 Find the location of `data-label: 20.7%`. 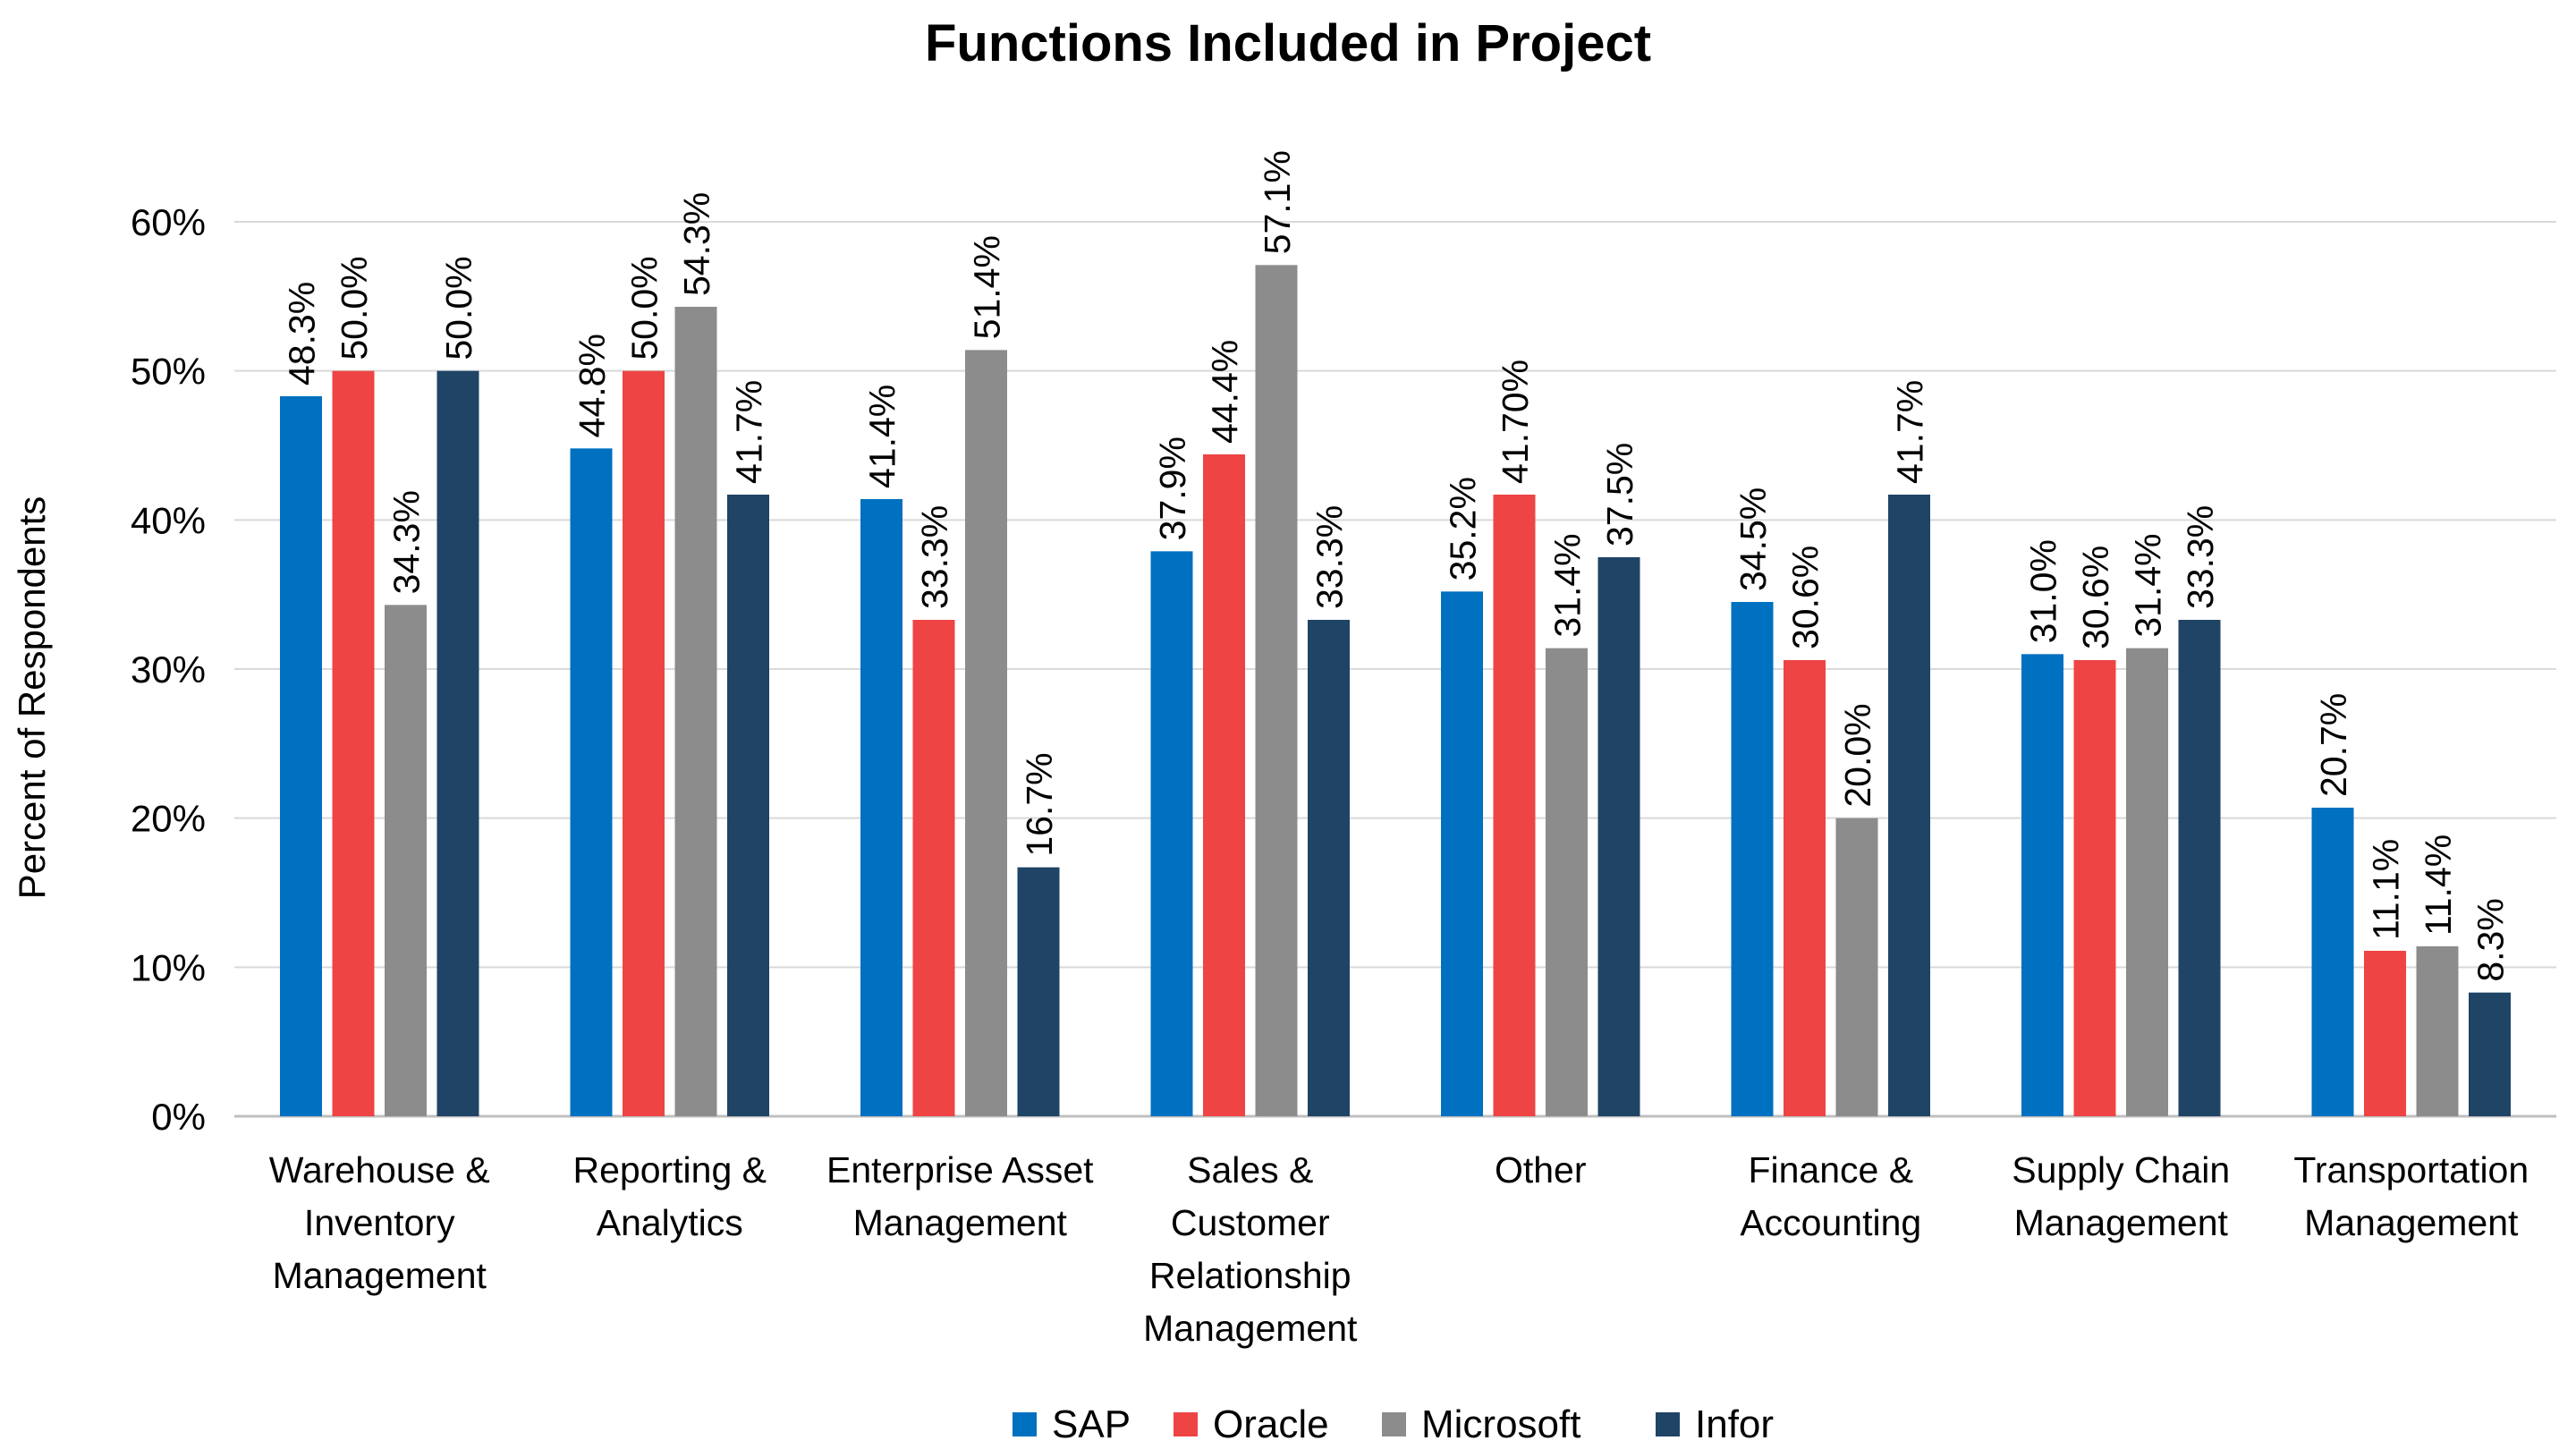

data-label: 20.7% is located at coordinates (2333, 745).